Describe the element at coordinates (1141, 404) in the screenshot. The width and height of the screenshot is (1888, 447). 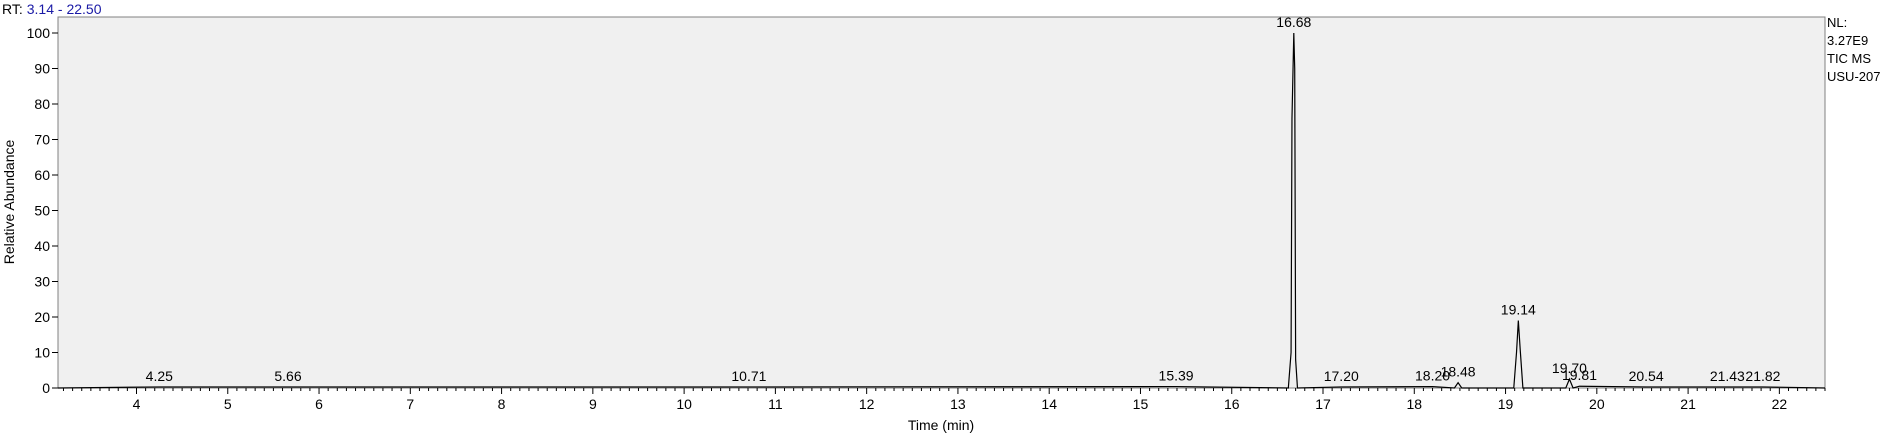
I see `x-tick-label: 15` at that location.